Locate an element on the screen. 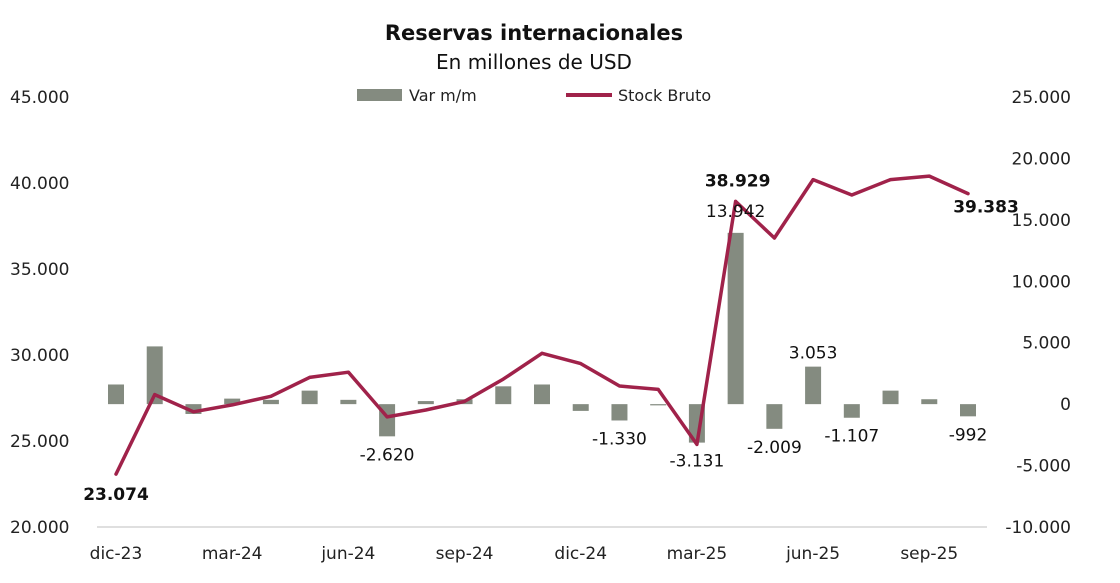 This screenshot has height=583, width=1120. x-tick-label: jun-25 is located at coordinates (812, 554).